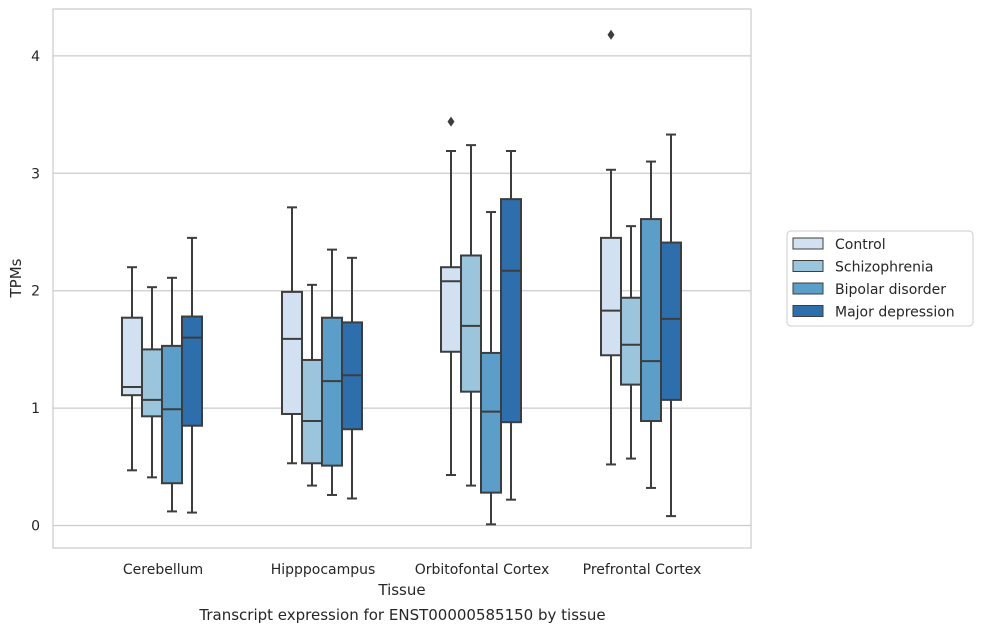 This screenshot has height=634, width=983. I want to click on x-tick-label: Cerebellum, so click(163, 570).